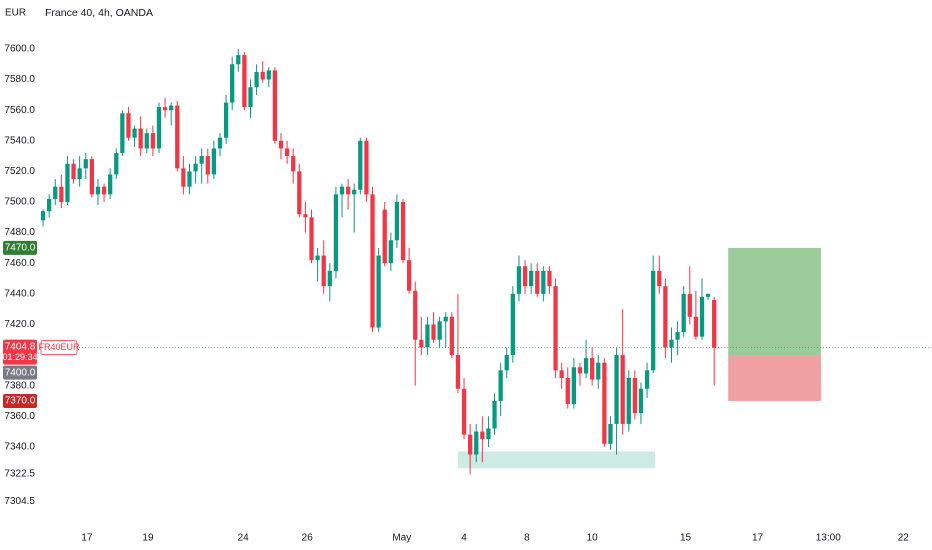 The height and width of the screenshot is (550, 932). Describe the element at coordinates (19, 324) in the screenshot. I see `y-tick-label: 7420.0` at that location.